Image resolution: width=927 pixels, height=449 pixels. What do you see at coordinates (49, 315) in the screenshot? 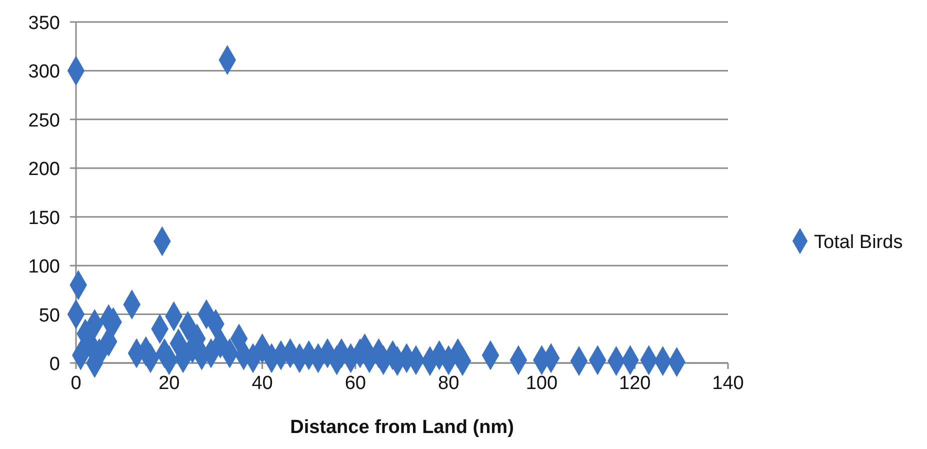
I see `y-tick-label: 50` at bounding box center [49, 315].